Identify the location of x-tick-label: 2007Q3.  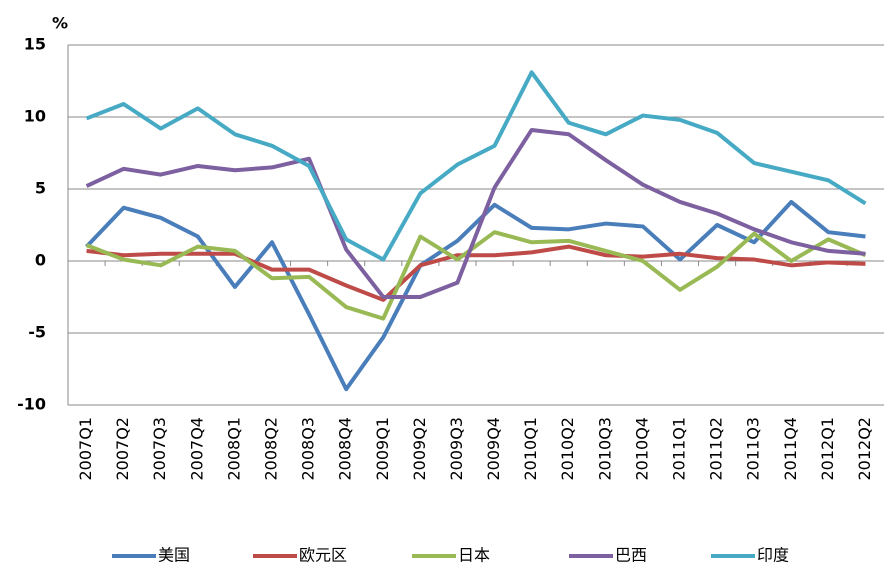
(159, 449).